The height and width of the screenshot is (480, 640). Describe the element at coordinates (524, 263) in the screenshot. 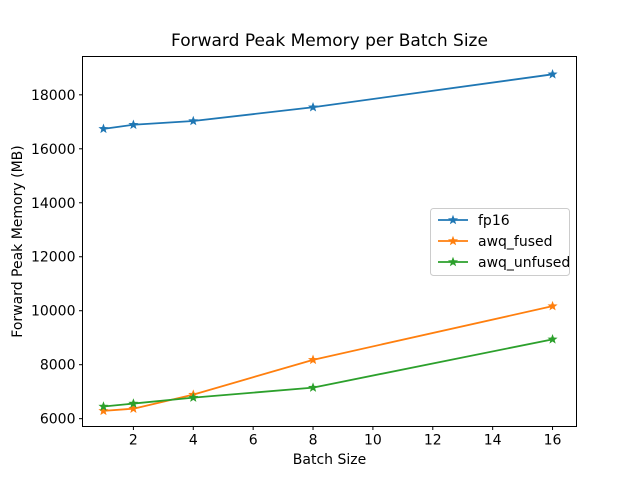

I see `legend-label: awq_unfused` at that location.